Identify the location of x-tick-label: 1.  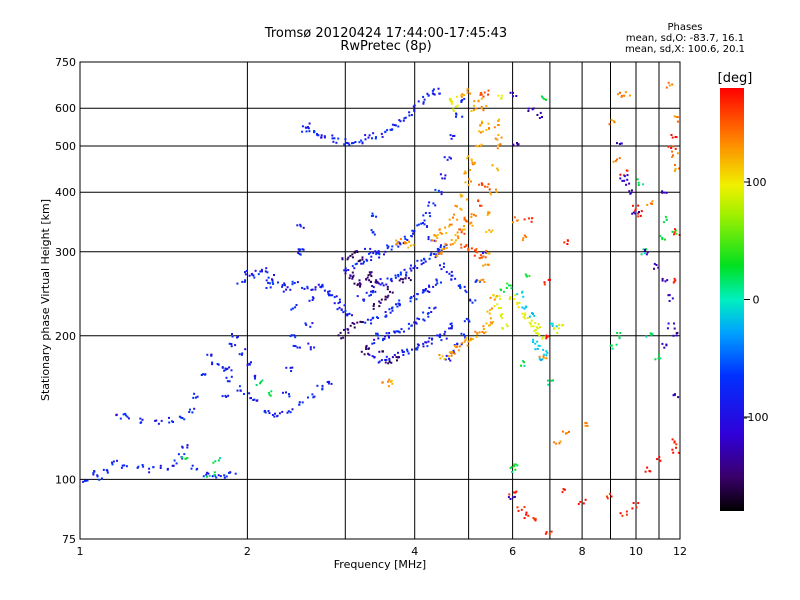
(80, 551).